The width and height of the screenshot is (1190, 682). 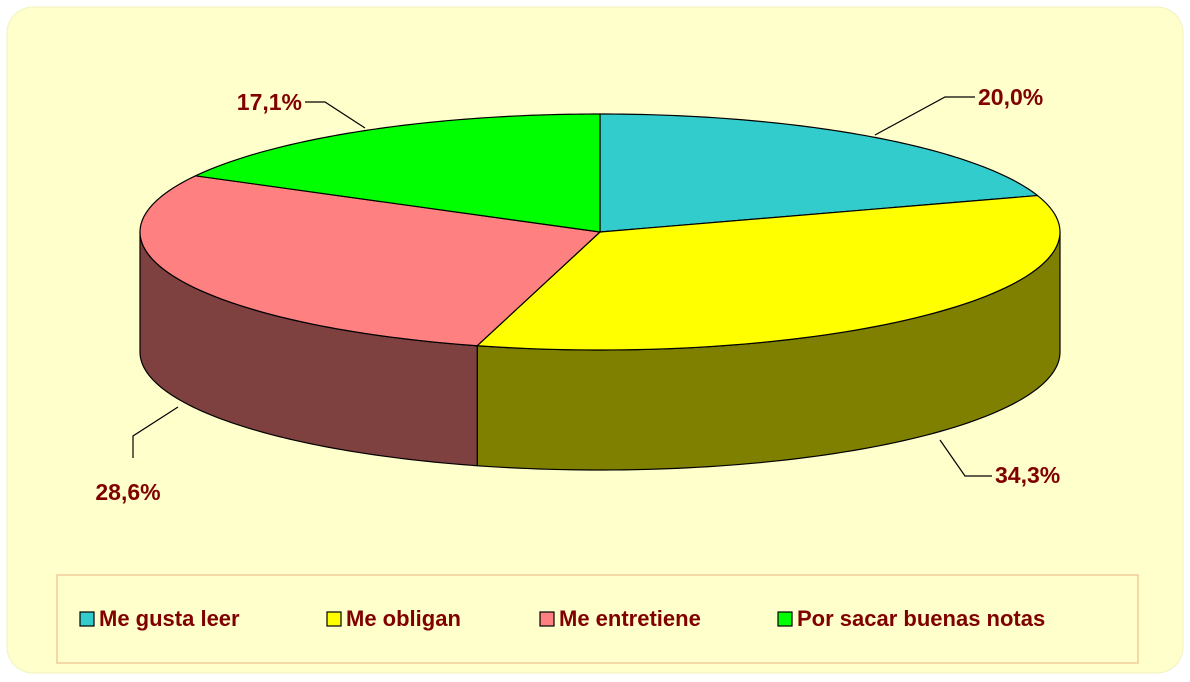 What do you see at coordinates (630, 618) in the screenshot?
I see `legend-label: Me entretiene` at bounding box center [630, 618].